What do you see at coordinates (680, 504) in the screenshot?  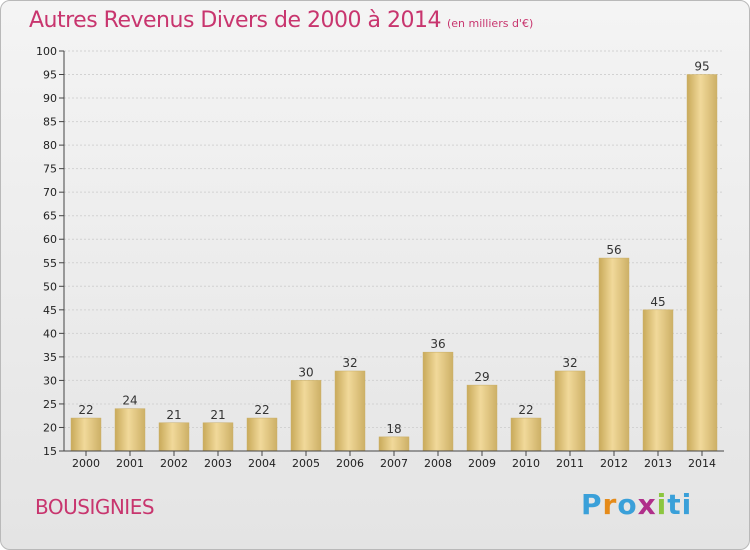 I see `logo-letter: ti` at bounding box center [680, 504].